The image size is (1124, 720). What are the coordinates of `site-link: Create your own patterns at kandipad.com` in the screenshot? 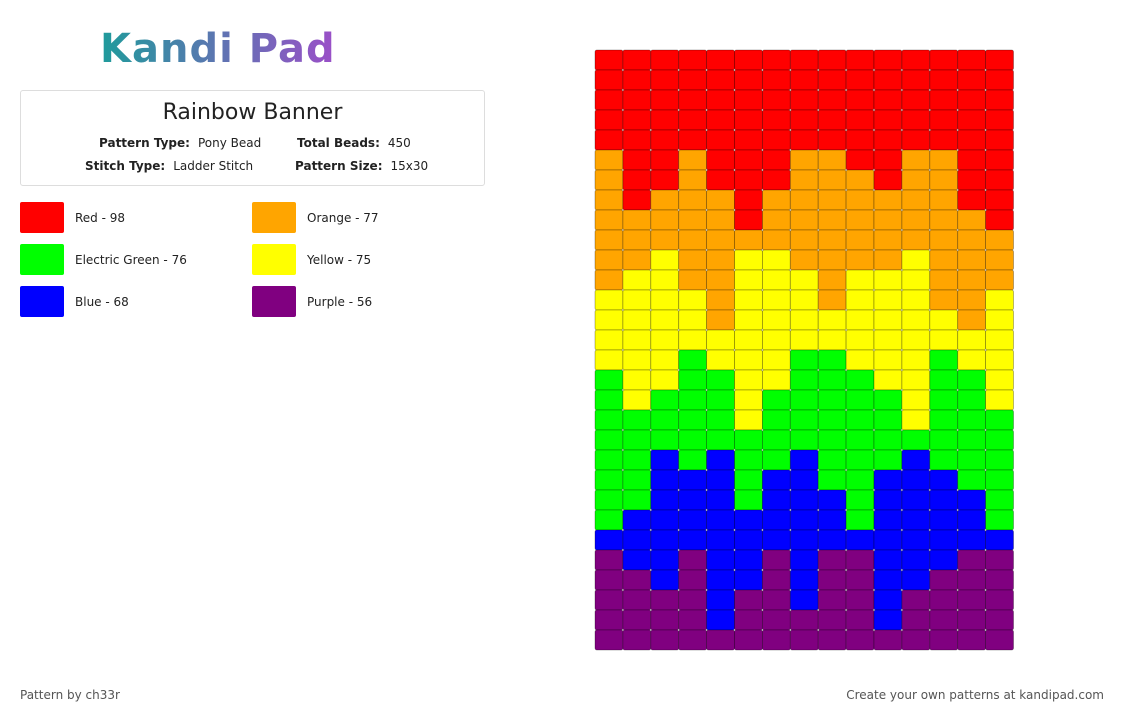 It's located at (975, 695).